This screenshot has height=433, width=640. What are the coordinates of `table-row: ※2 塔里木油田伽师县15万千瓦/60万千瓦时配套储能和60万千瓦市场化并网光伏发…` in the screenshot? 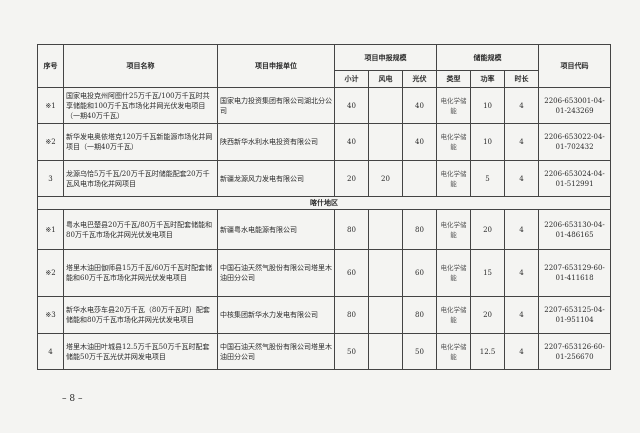 It's located at (324, 273).